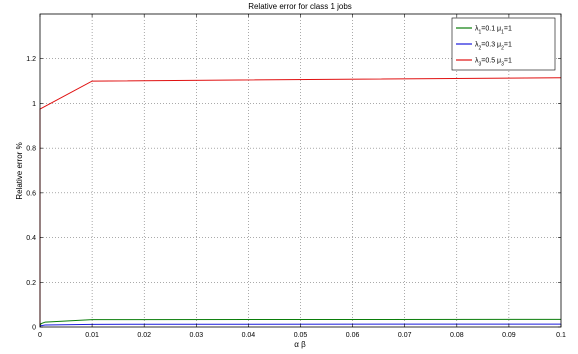 The width and height of the screenshot is (578, 354). Describe the element at coordinates (144, 335) in the screenshot. I see `x-tick-label: 0.02` at that location.